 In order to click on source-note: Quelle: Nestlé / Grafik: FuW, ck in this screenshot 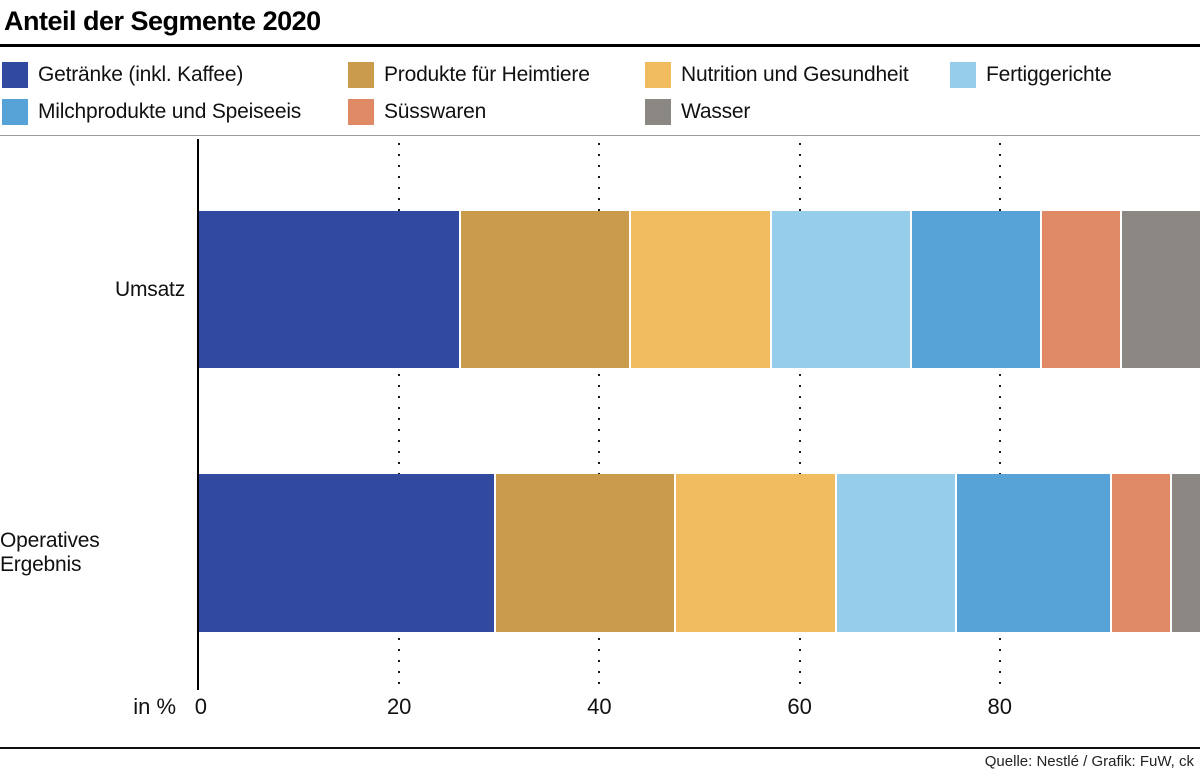, I will do `click(1089, 761)`.